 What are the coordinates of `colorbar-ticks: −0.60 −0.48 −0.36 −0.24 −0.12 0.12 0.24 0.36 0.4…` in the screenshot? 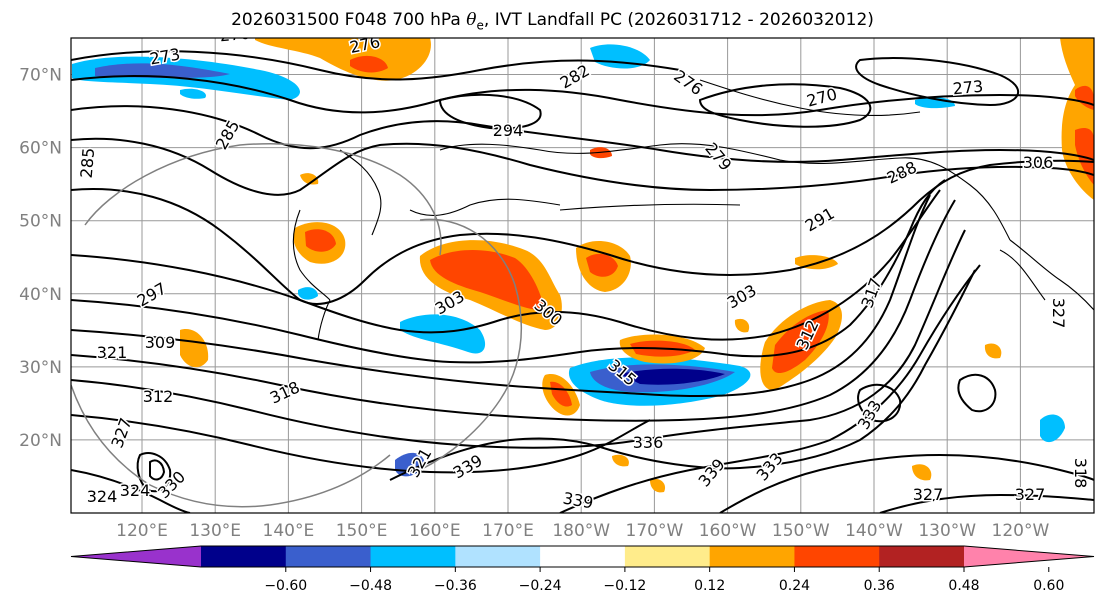 It's located at (664, 580).